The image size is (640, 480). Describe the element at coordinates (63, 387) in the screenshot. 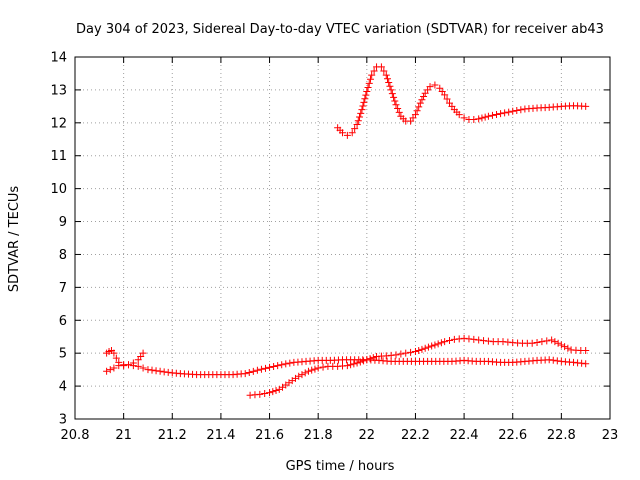

I see `y-tick-label: 4` at that location.